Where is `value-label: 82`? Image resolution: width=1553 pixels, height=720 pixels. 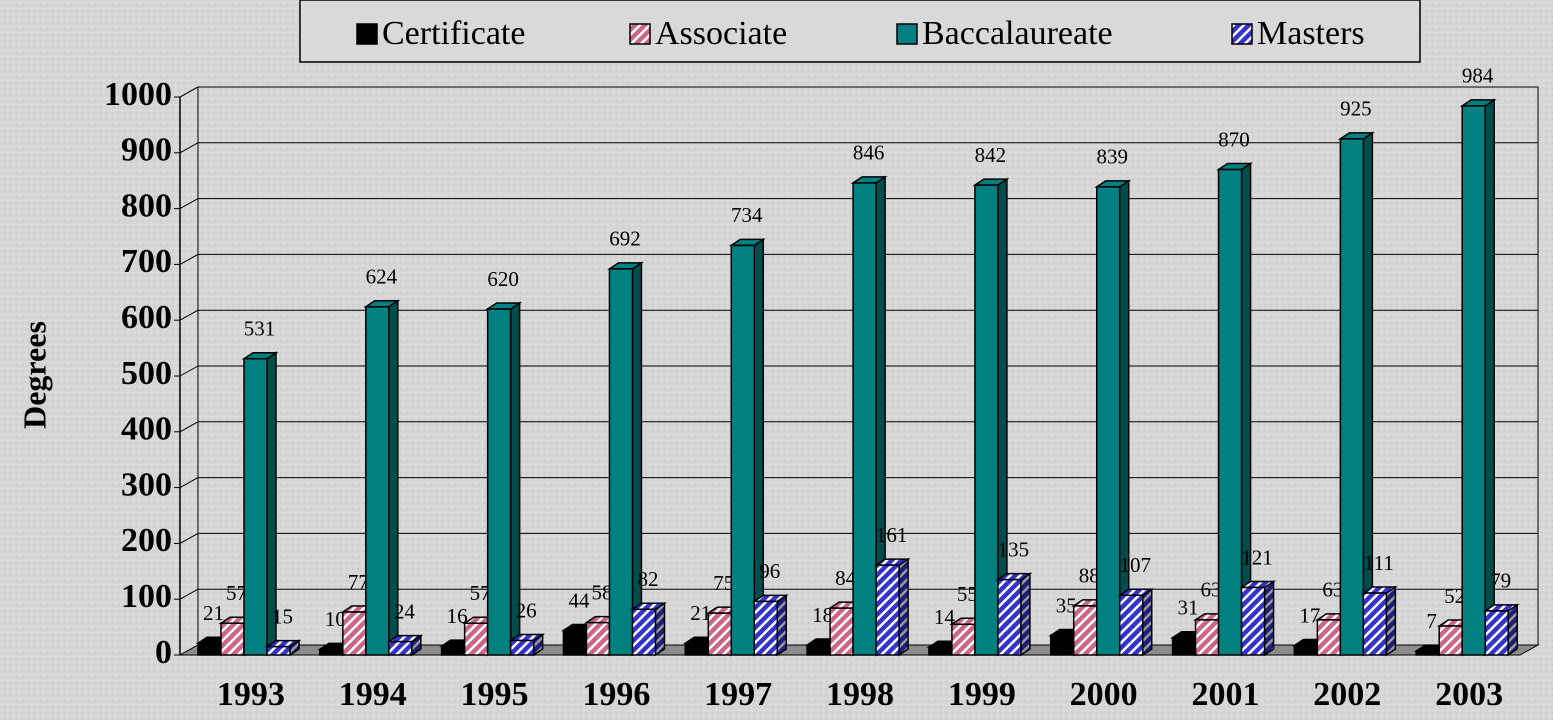 value-label: 82 is located at coordinates (647, 579).